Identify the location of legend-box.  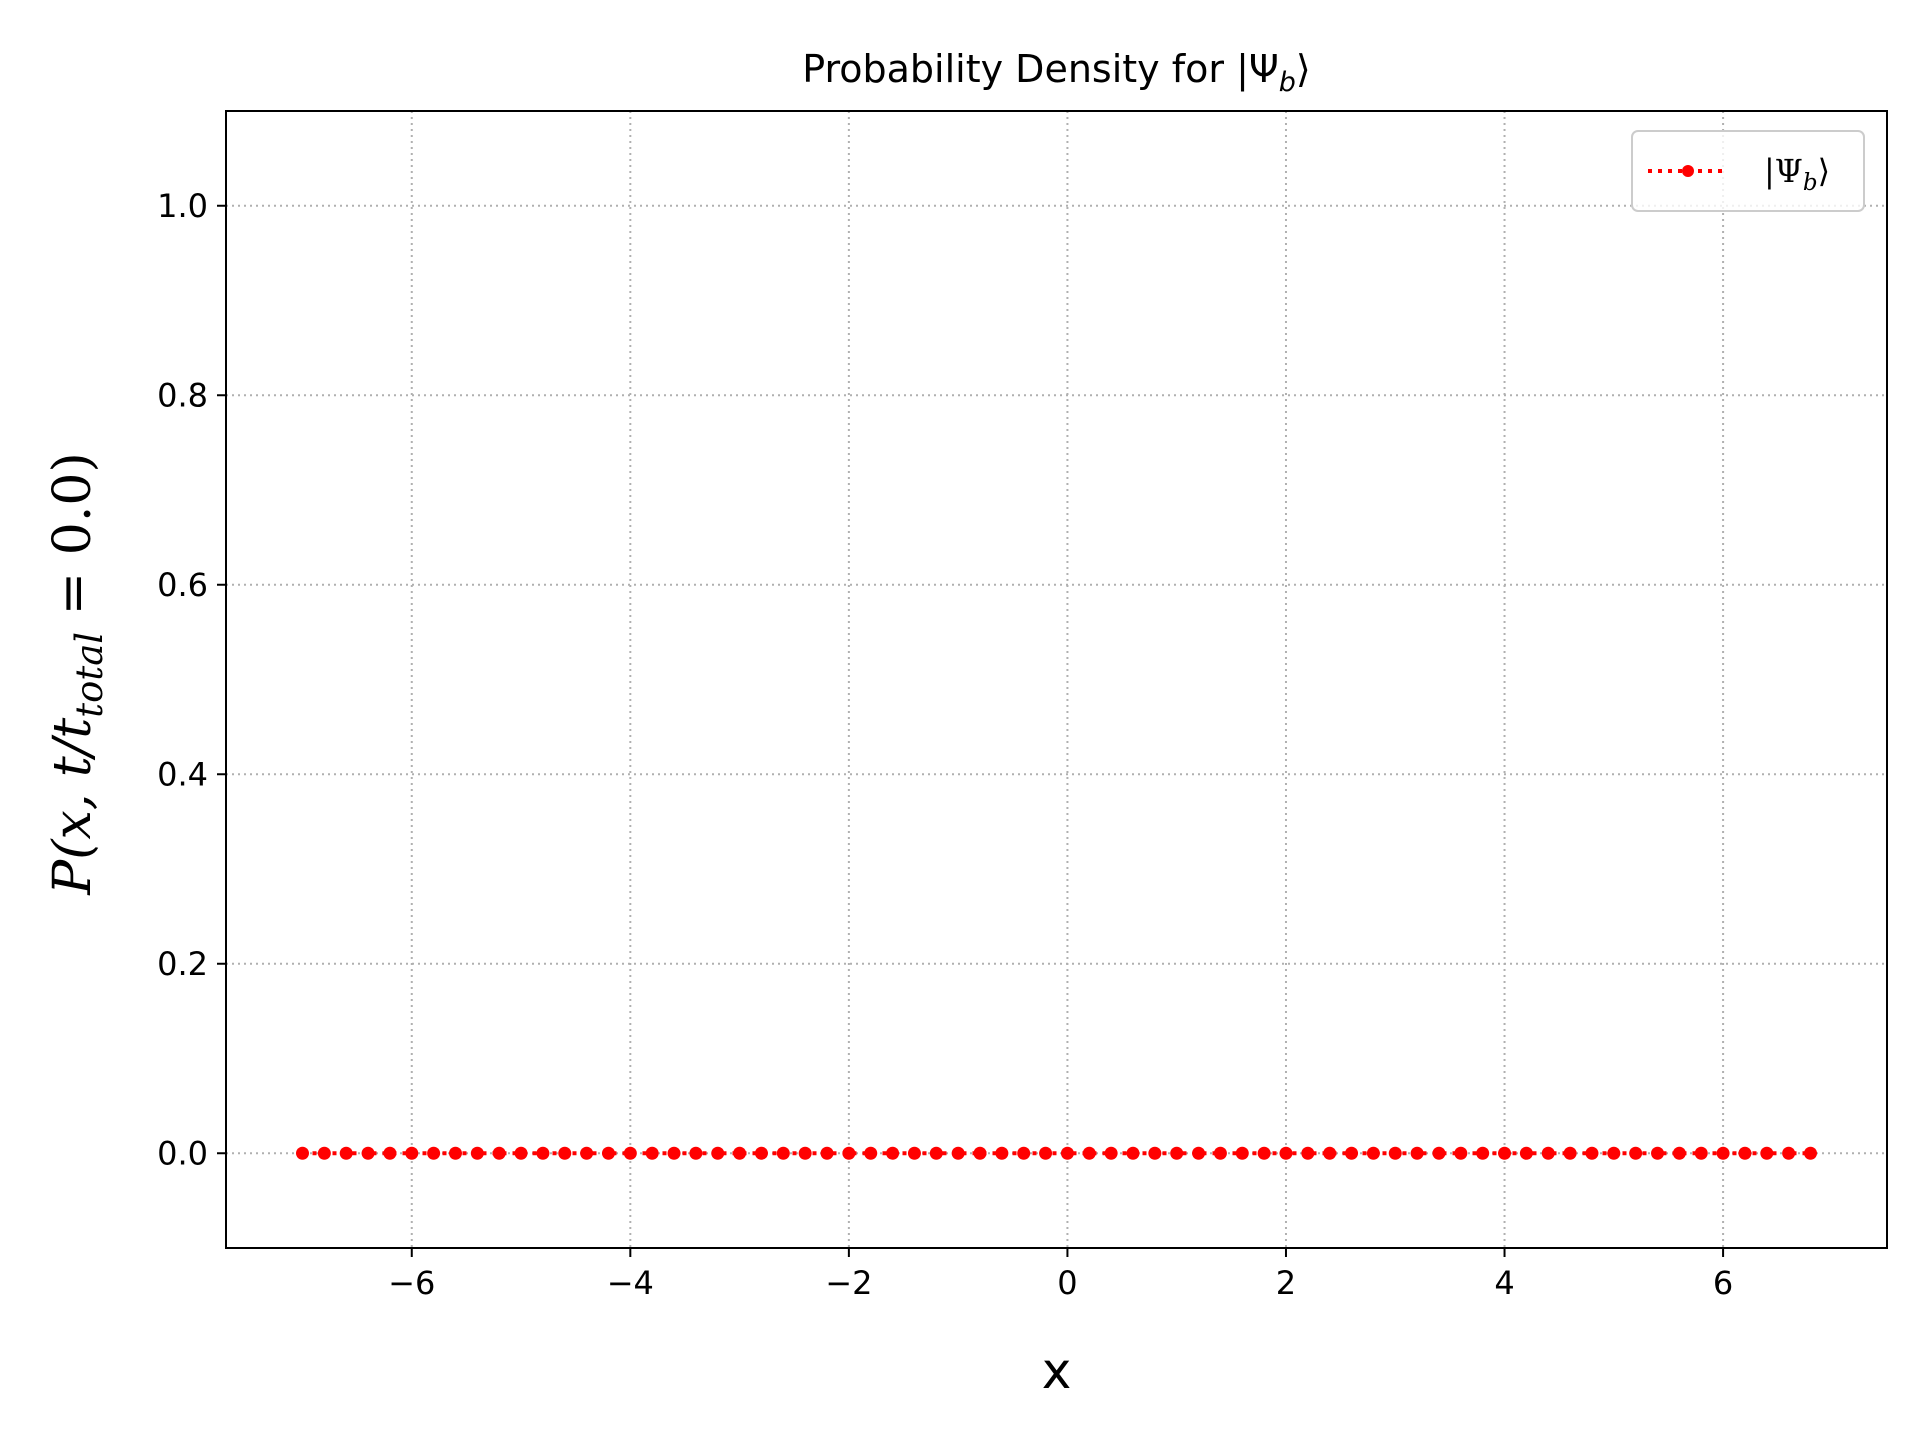
(1748, 171).